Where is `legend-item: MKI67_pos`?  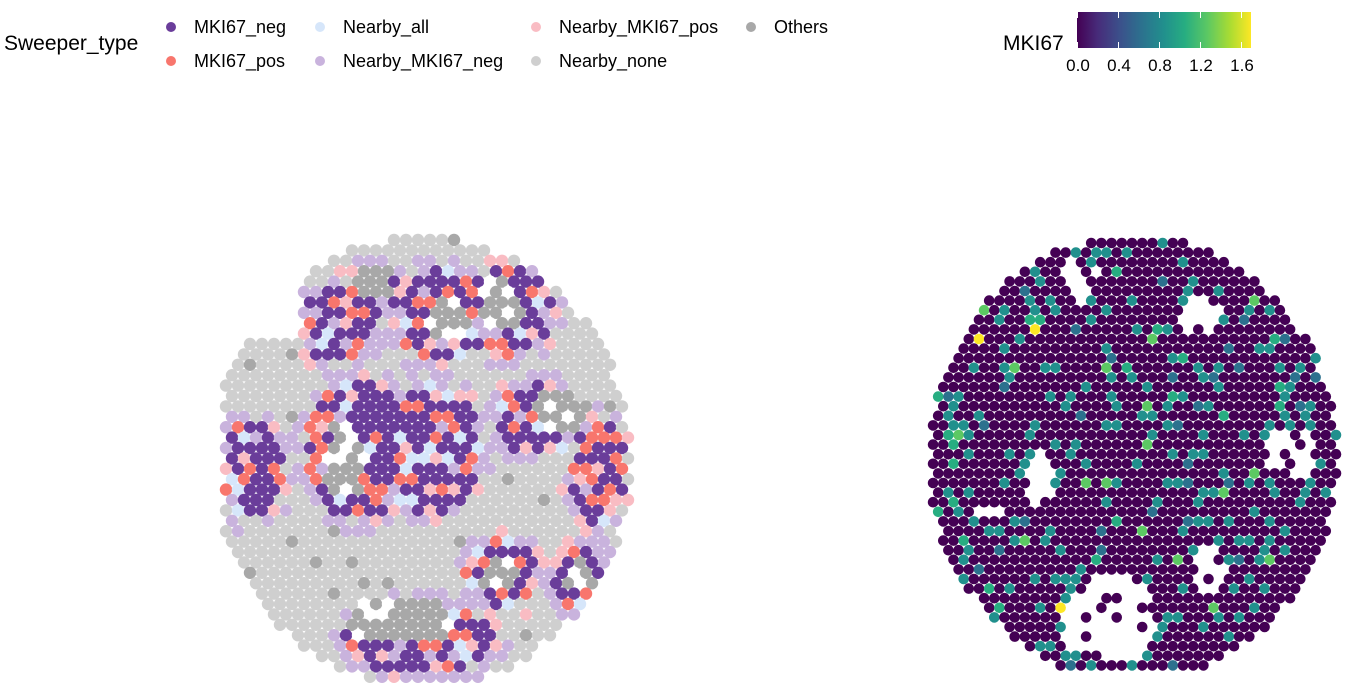
legend-item: MKI67_pos is located at coordinates (223, 61).